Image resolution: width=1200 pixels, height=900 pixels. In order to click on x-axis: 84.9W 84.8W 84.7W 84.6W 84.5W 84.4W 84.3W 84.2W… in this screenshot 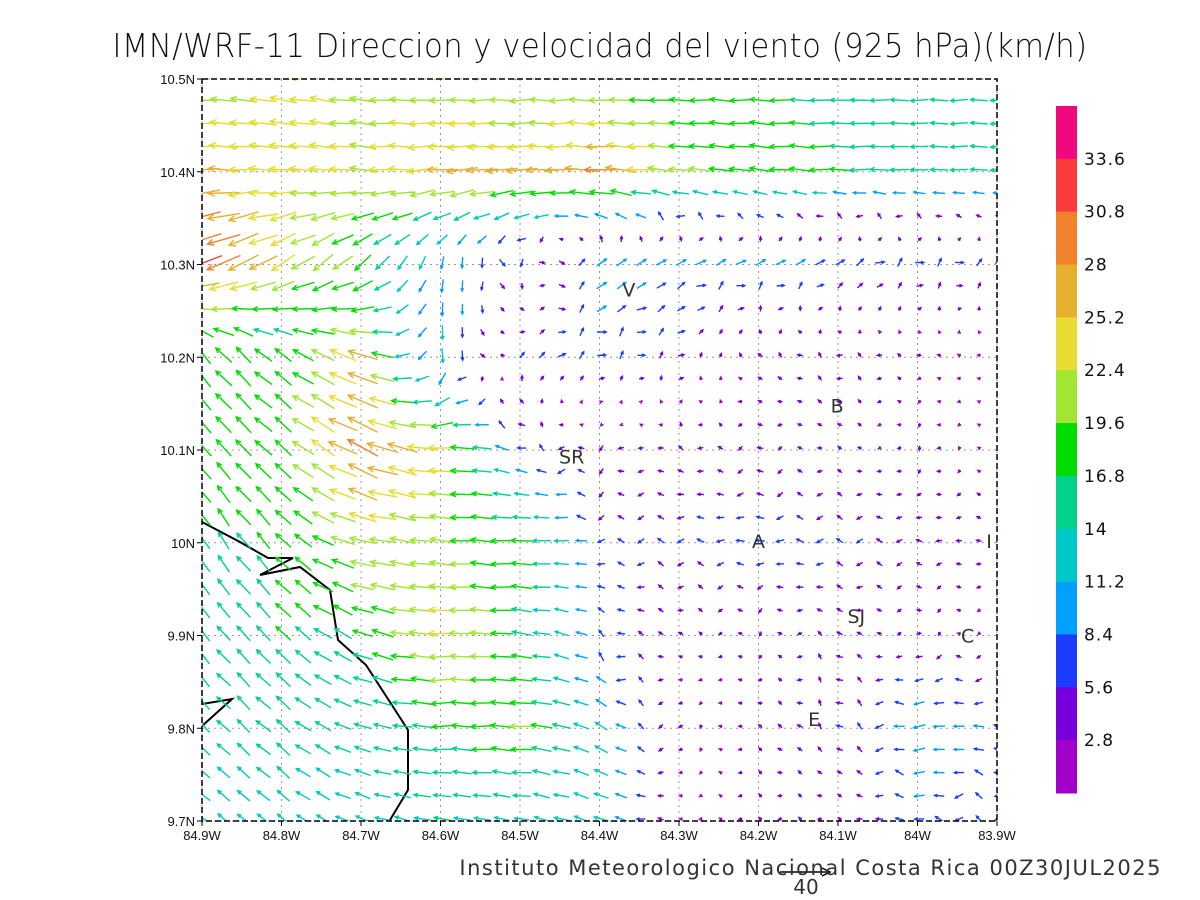, I will do `click(600, 832)`.